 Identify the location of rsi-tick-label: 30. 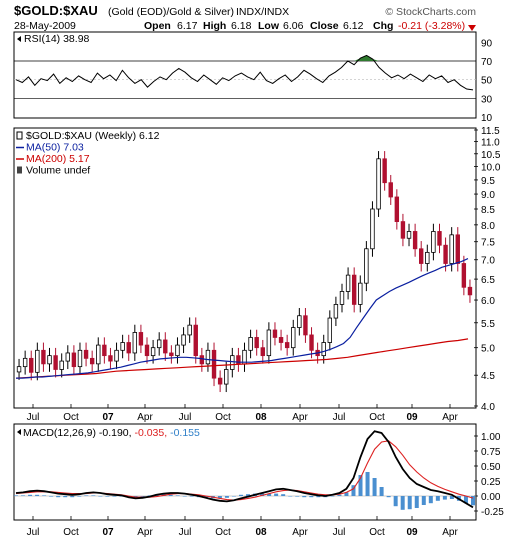
(487, 99).